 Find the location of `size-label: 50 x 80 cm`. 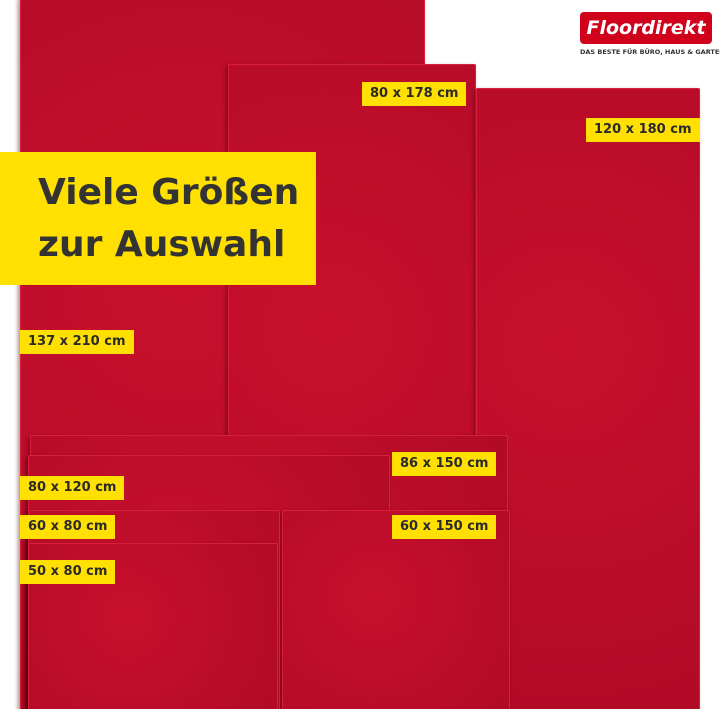

size-label: 50 x 80 cm is located at coordinates (68, 572).